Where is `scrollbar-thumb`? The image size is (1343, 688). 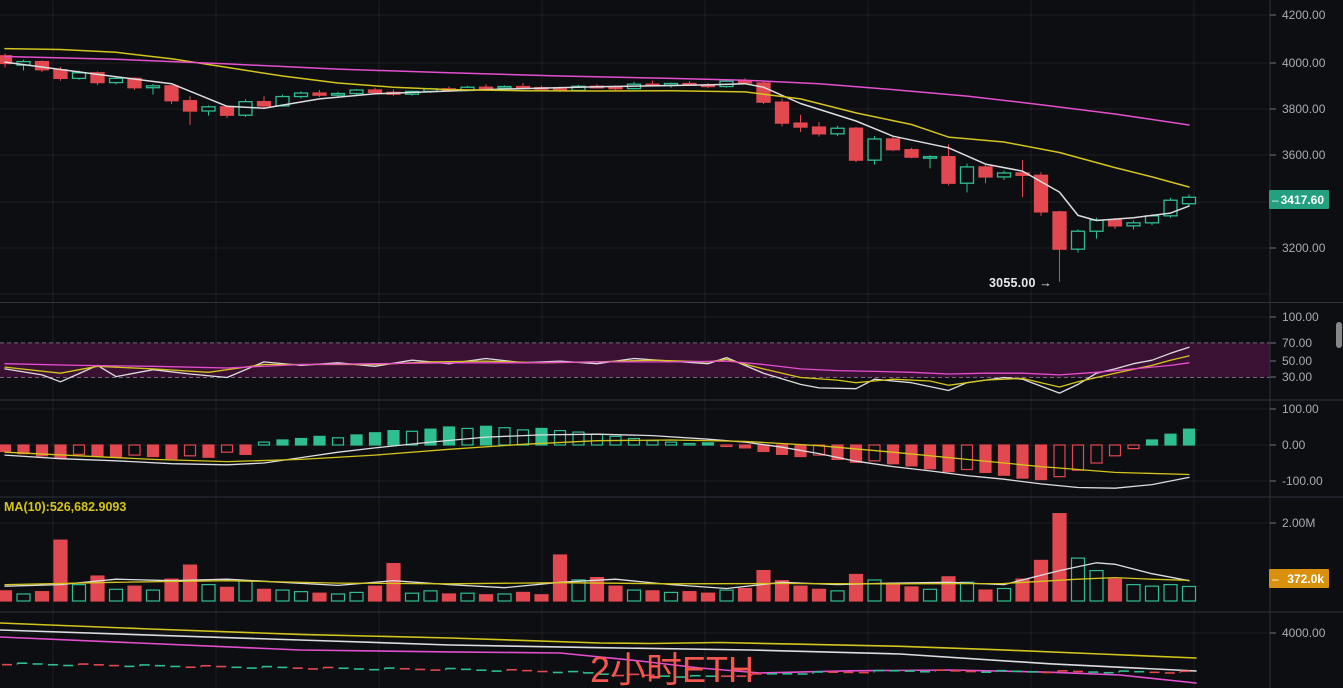 scrollbar-thumb is located at coordinates (1339, 335).